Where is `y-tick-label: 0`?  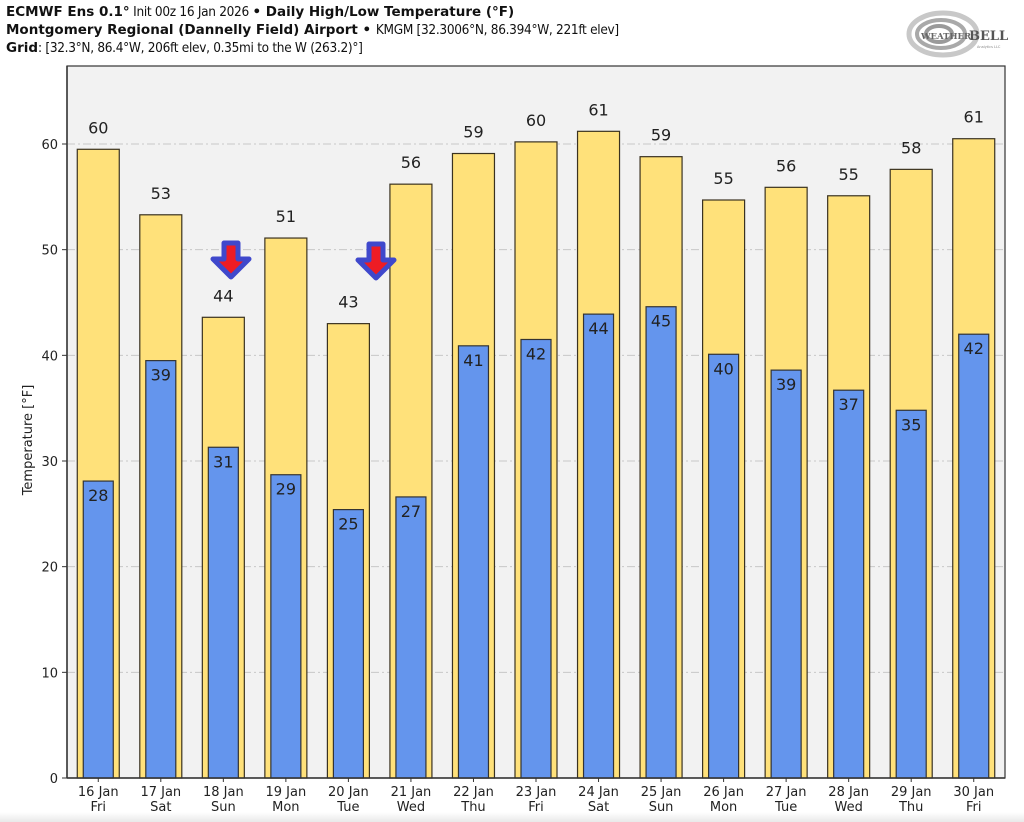
y-tick-label: 0 is located at coordinates (54, 779).